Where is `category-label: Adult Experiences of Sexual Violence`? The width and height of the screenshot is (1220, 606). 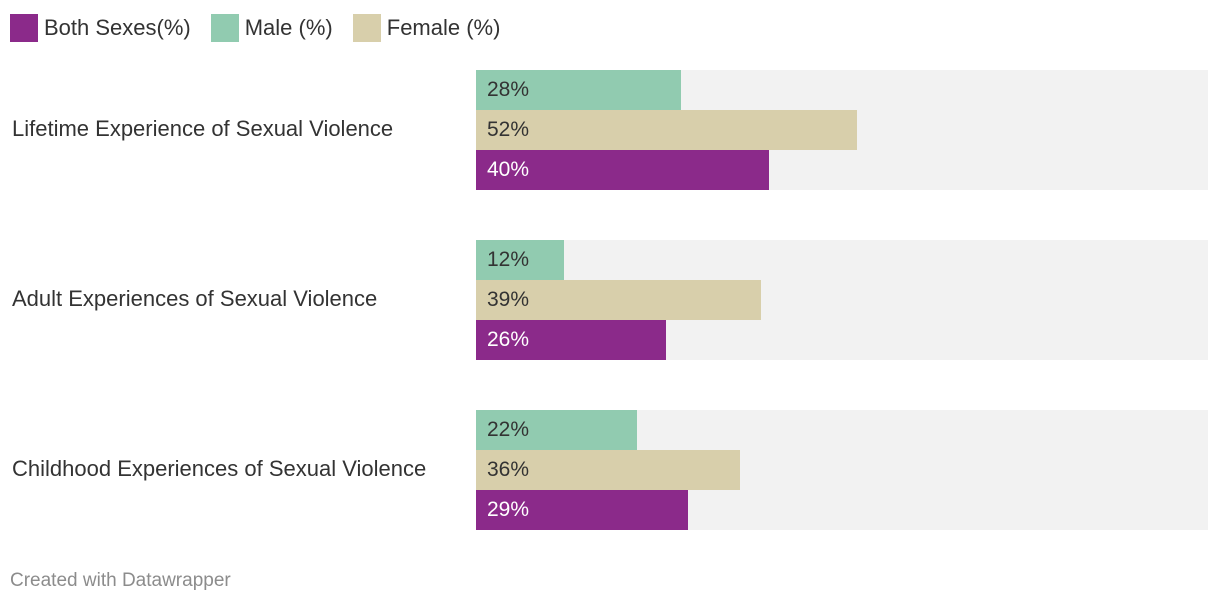
category-label: Adult Experiences of Sexual Violence is located at coordinates (195, 298).